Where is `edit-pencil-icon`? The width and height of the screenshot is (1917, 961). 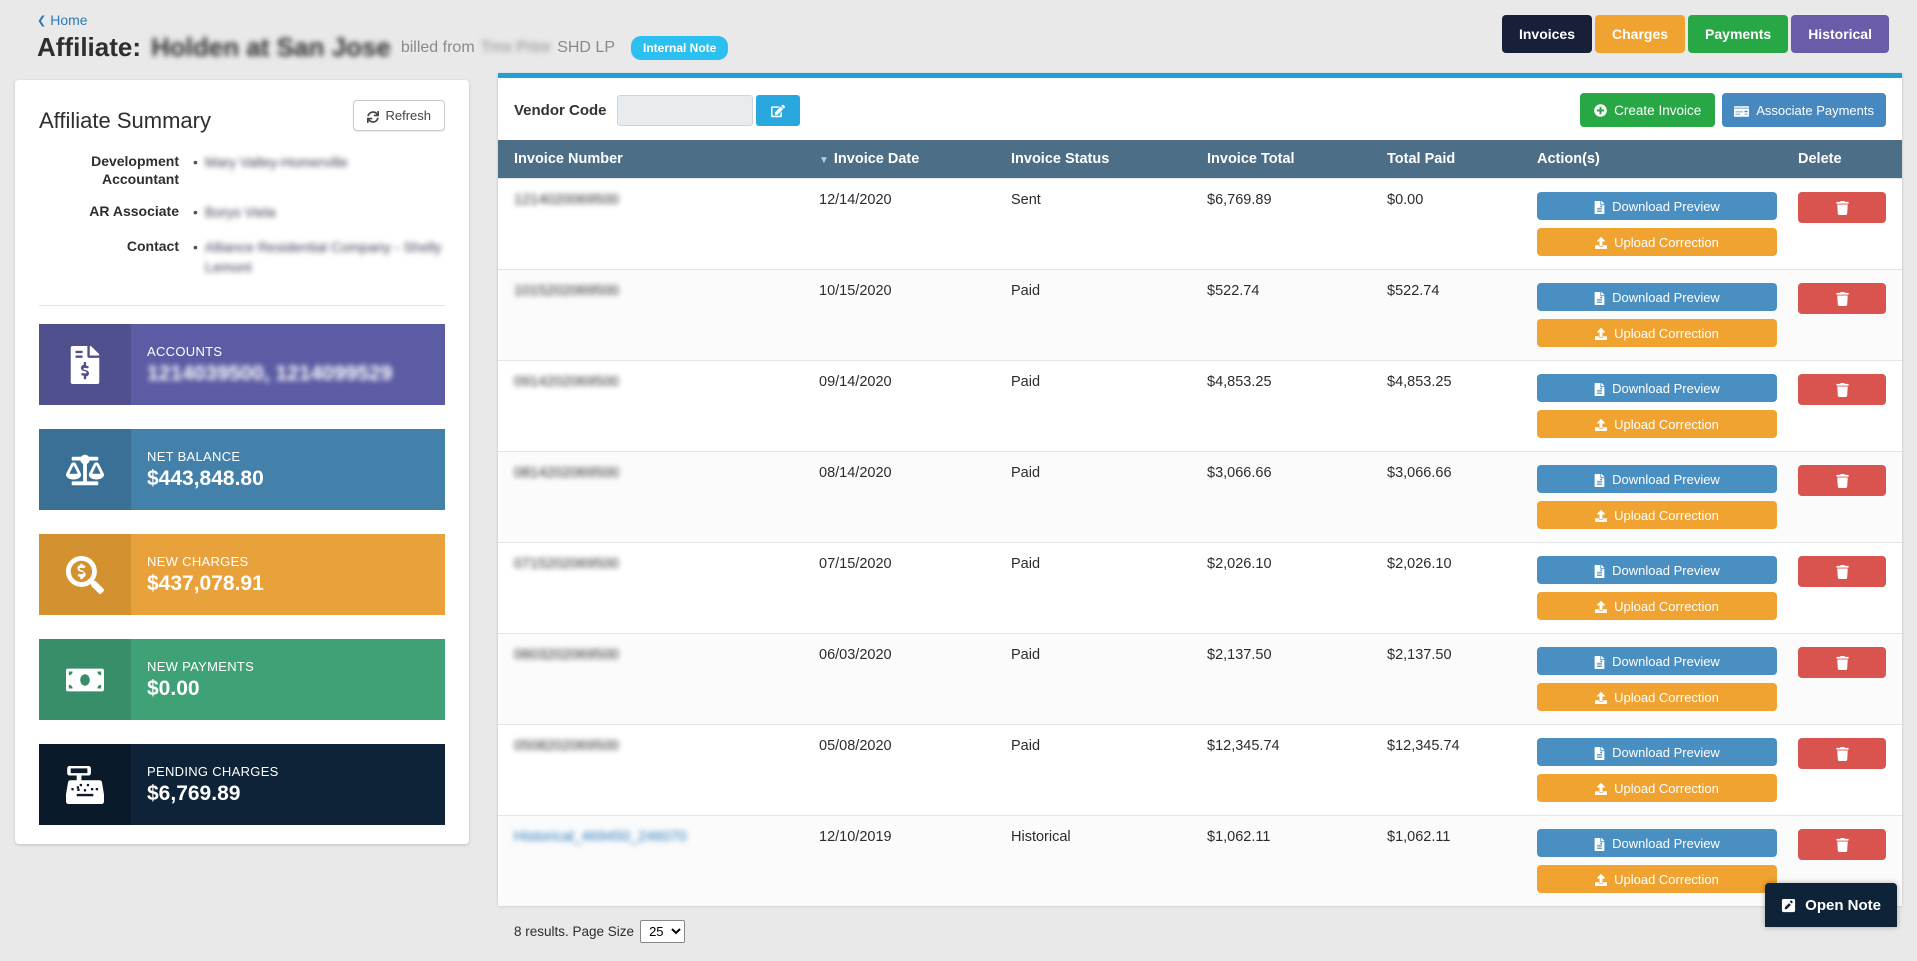
edit-pencil-icon is located at coordinates (777, 109).